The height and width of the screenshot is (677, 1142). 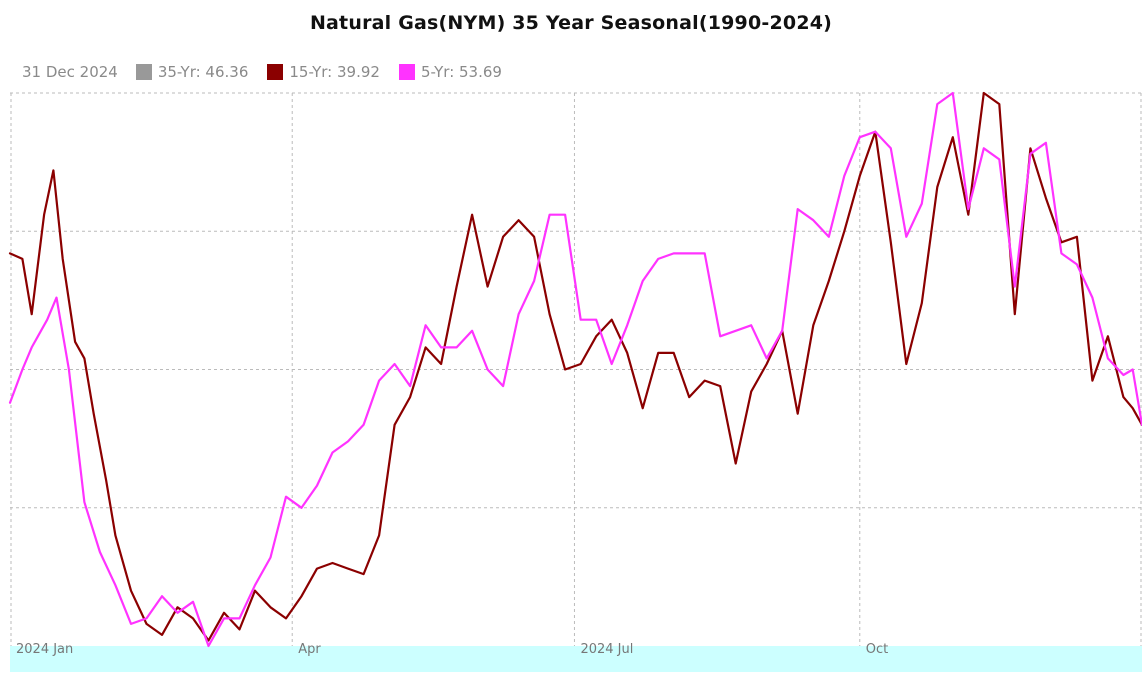 I want to click on legend-item-5yr: 5-Yr: 53.69, so click(x=450, y=72).